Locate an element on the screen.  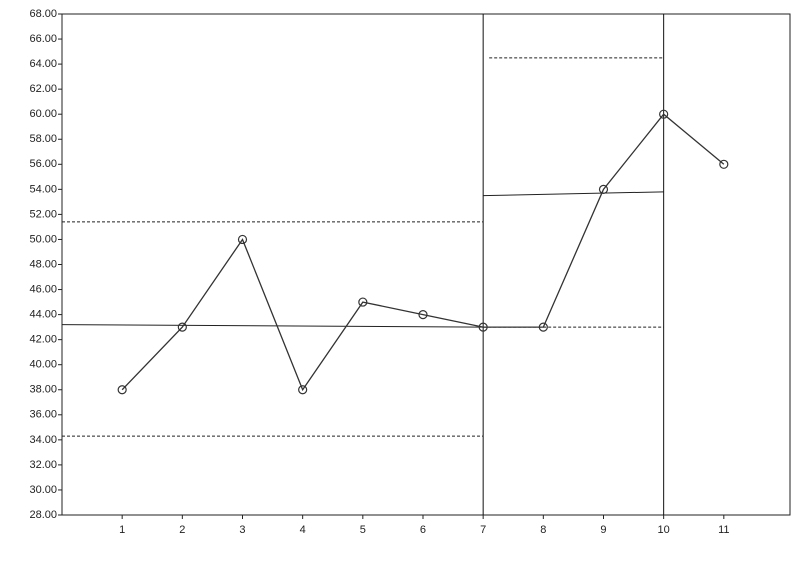
x-tick-label: 6 is located at coordinates (423, 530).